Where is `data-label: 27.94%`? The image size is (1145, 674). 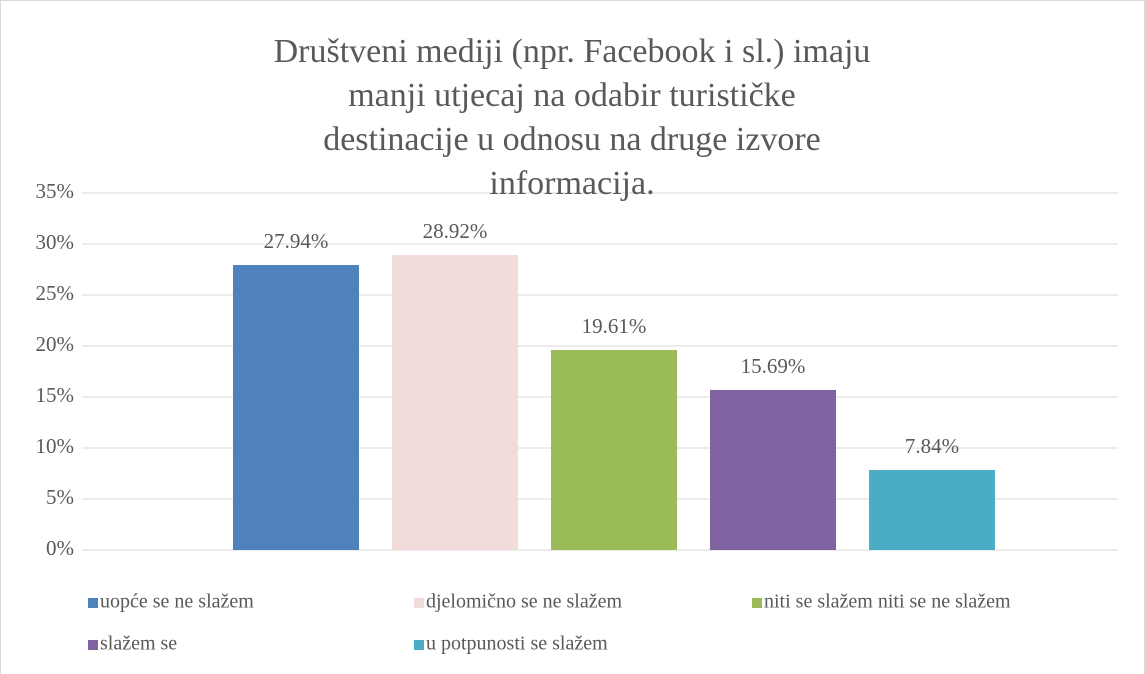 data-label: 27.94% is located at coordinates (296, 241).